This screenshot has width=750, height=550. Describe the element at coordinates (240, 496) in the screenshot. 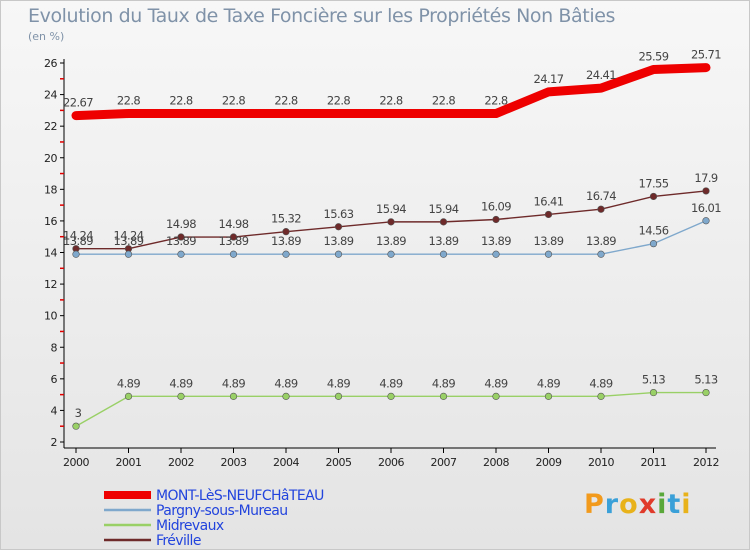

I see `legend-label: MONT-LèS-NEUFCHâTEAU` at that location.